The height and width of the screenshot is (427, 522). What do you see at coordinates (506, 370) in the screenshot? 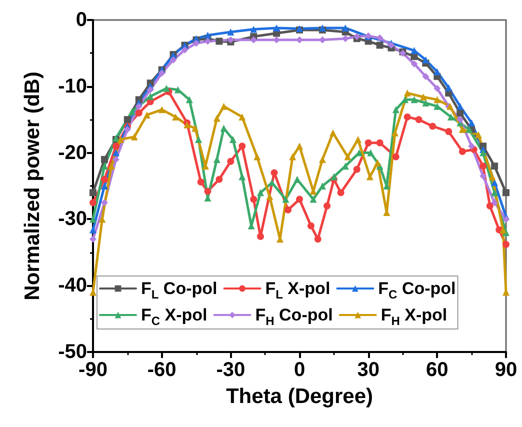
I see `x-tick-label: 90` at bounding box center [506, 370].